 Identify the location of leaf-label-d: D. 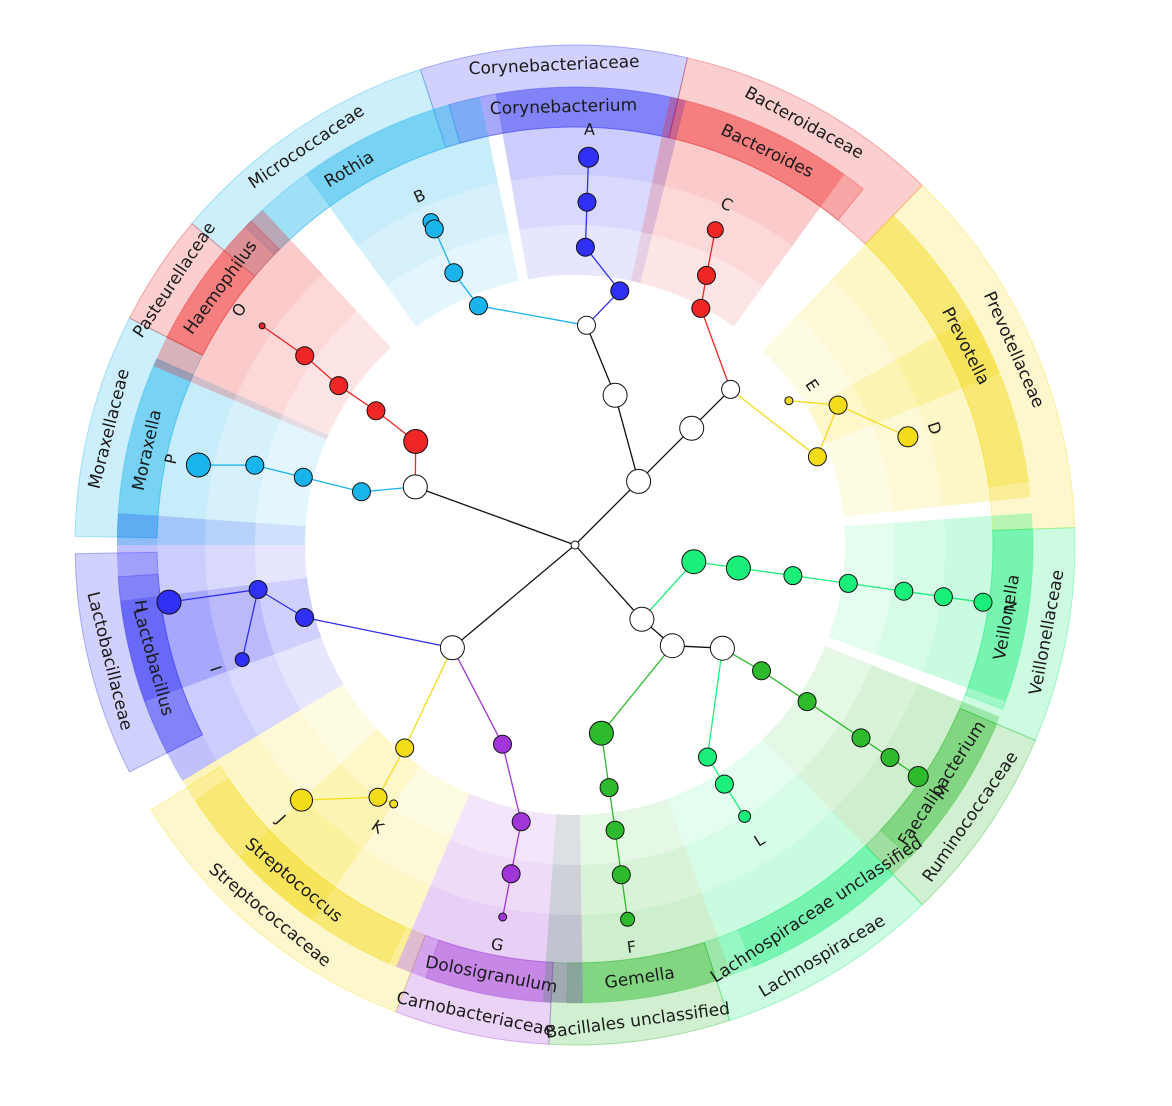
(935, 428).